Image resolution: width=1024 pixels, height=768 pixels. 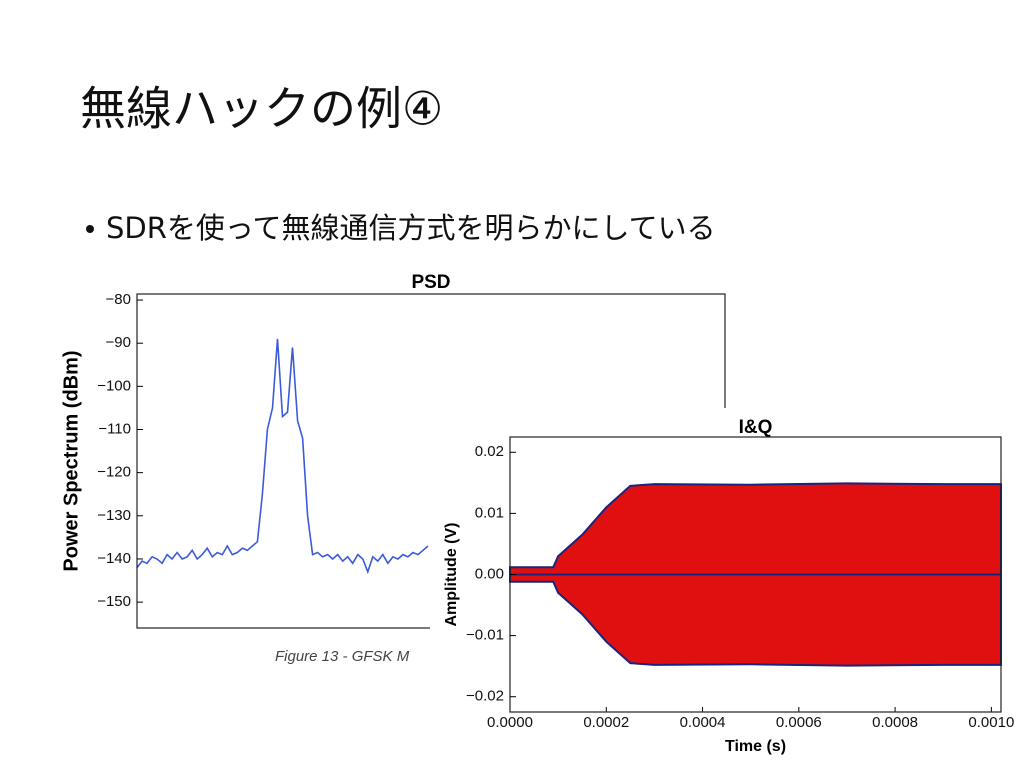 What do you see at coordinates (489, 512) in the screenshot?
I see `y-tick-label: 0.01` at bounding box center [489, 512].